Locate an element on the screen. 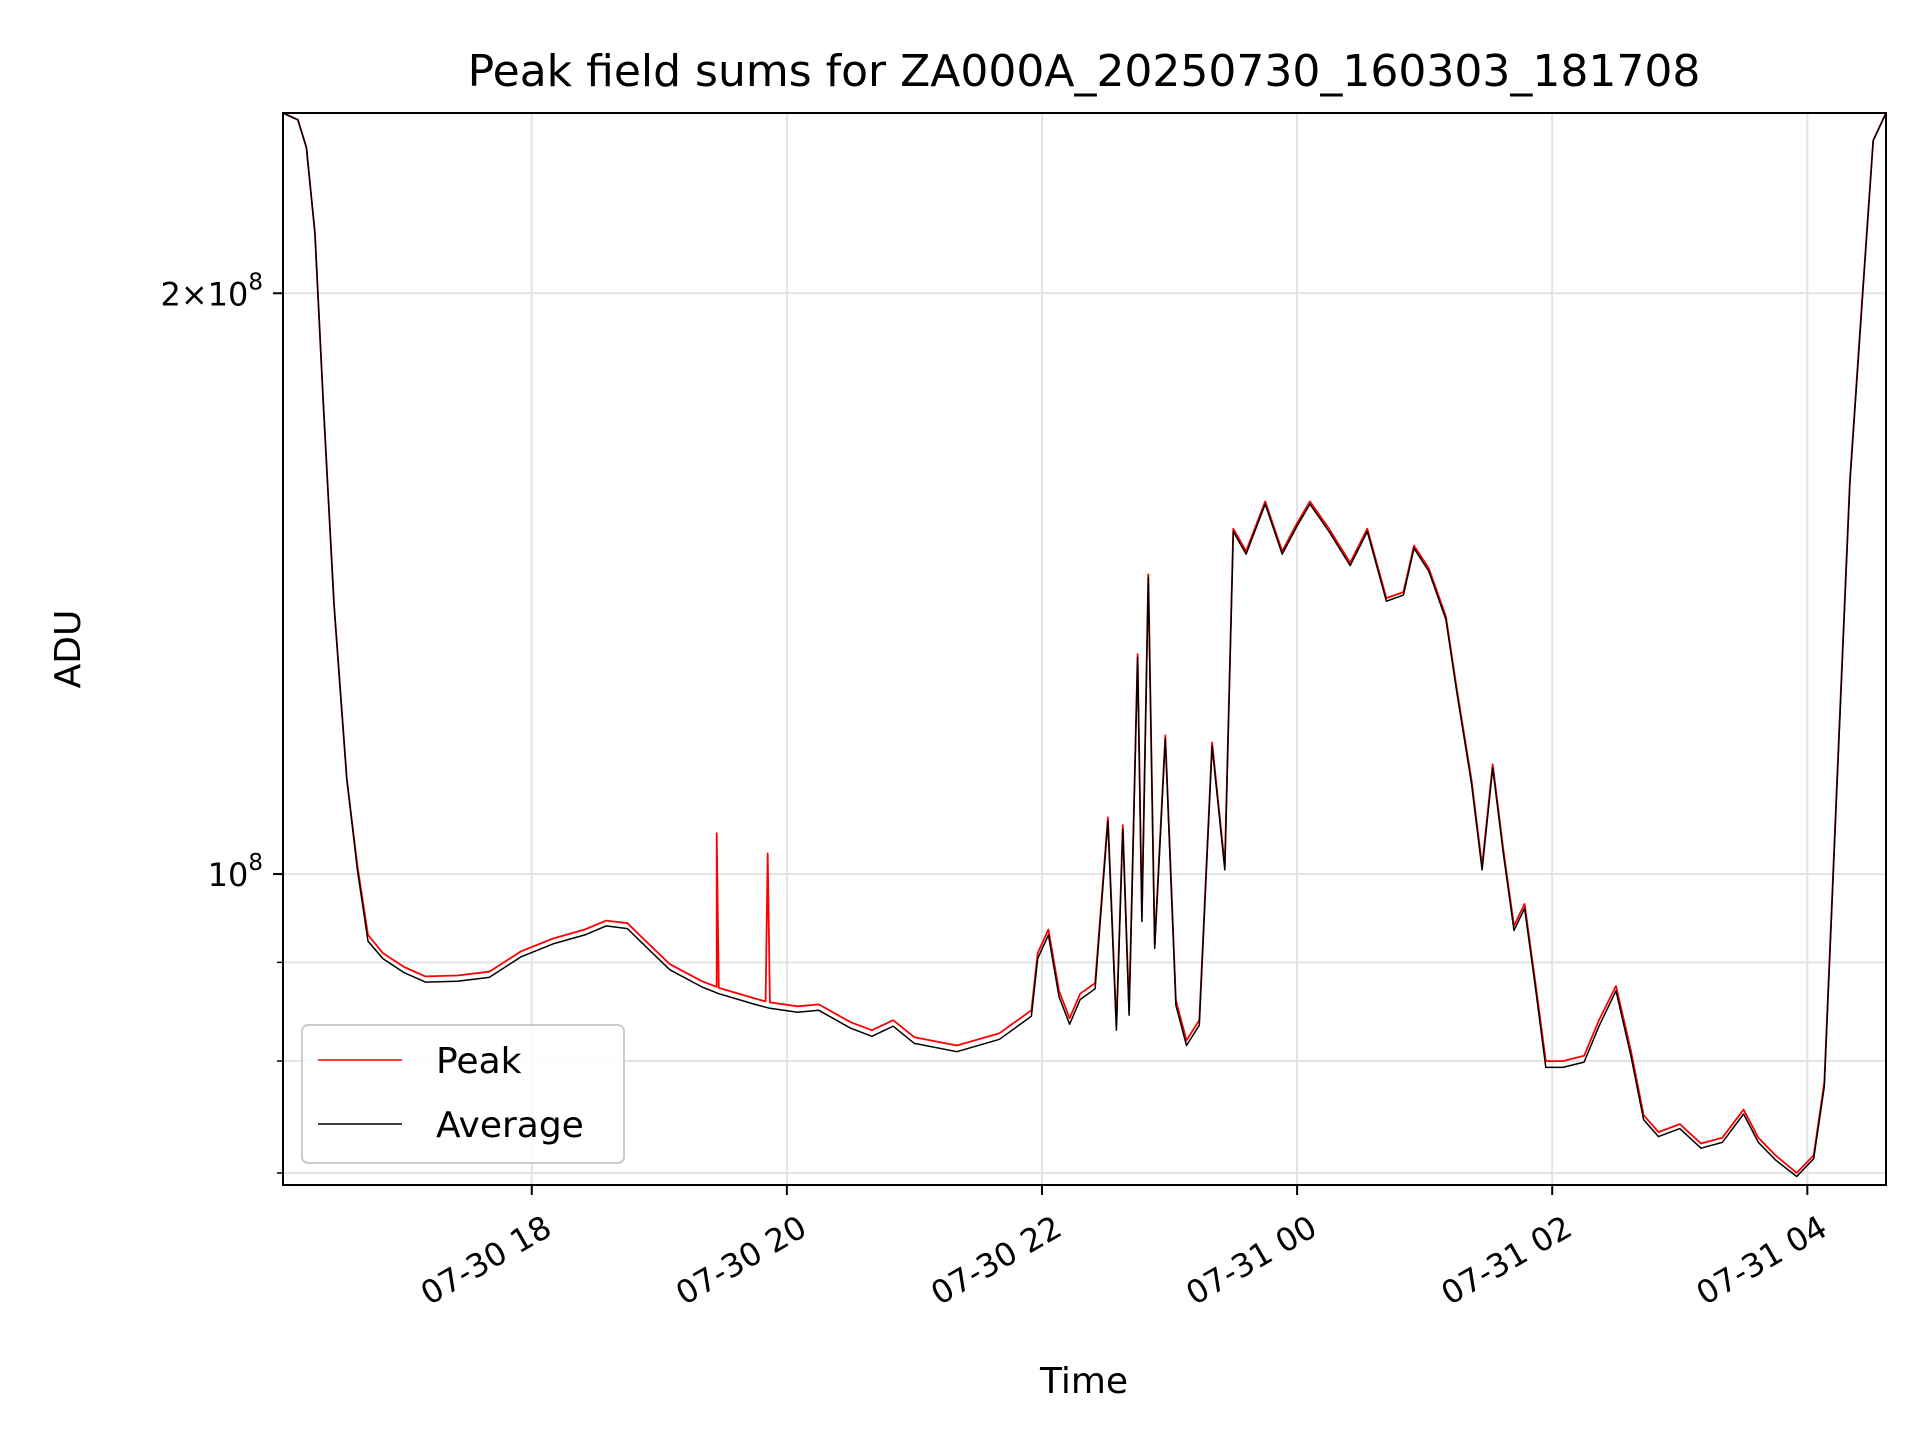  x-axis-label: Time is located at coordinates (1083, 1381).